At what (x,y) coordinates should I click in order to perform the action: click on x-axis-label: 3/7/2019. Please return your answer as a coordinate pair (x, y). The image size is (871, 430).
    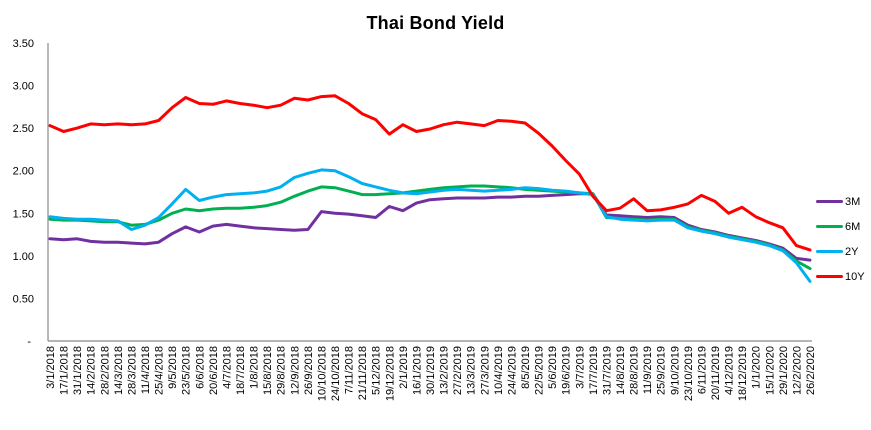
    Looking at the image, I should click on (580, 367).